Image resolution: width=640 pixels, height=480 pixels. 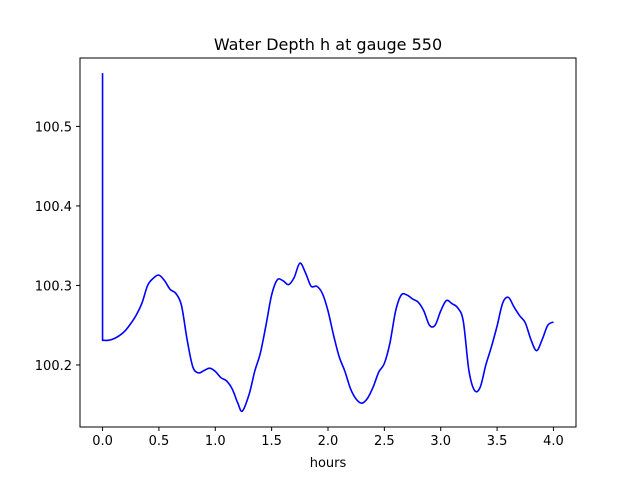 I want to click on y-tick-label: 100.4, so click(x=53, y=207).